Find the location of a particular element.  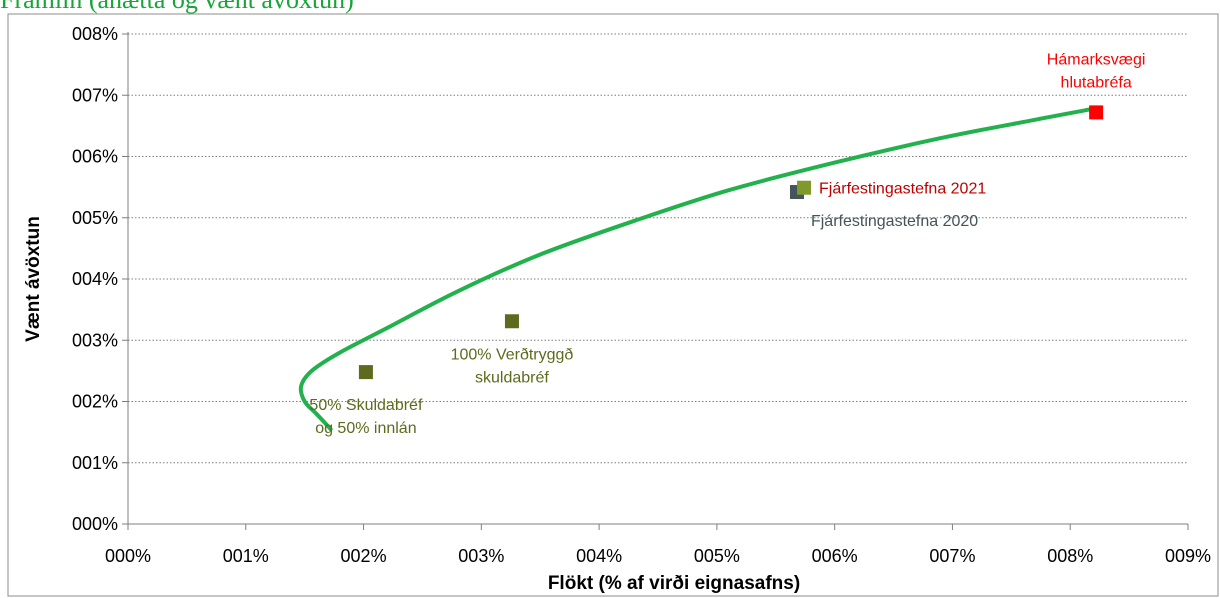

x-tick-label: 009% is located at coordinates (1188, 556).